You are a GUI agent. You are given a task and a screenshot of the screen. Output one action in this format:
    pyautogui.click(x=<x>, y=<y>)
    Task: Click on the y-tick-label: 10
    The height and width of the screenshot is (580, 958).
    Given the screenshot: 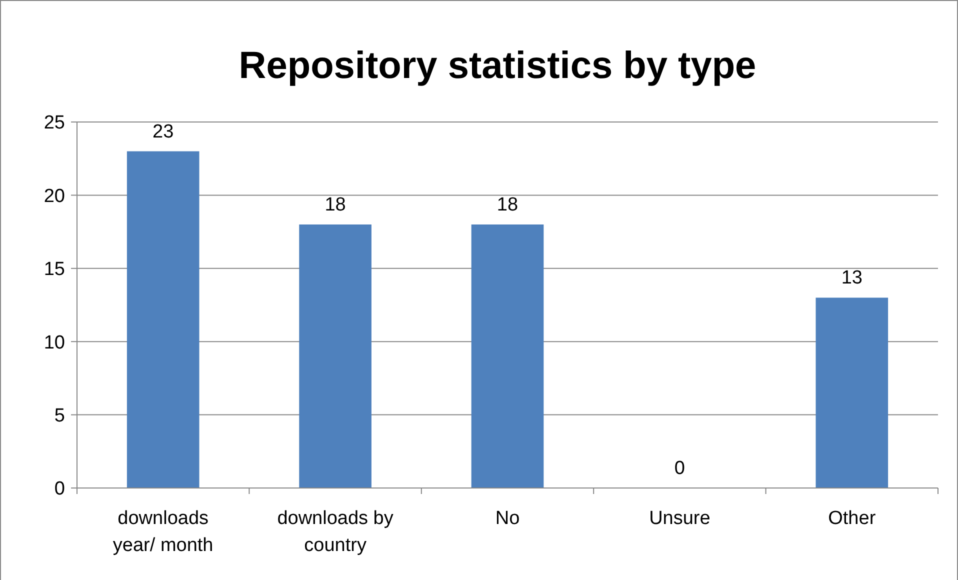 What is the action you would take?
    pyautogui.click(x=54, y=343)
    